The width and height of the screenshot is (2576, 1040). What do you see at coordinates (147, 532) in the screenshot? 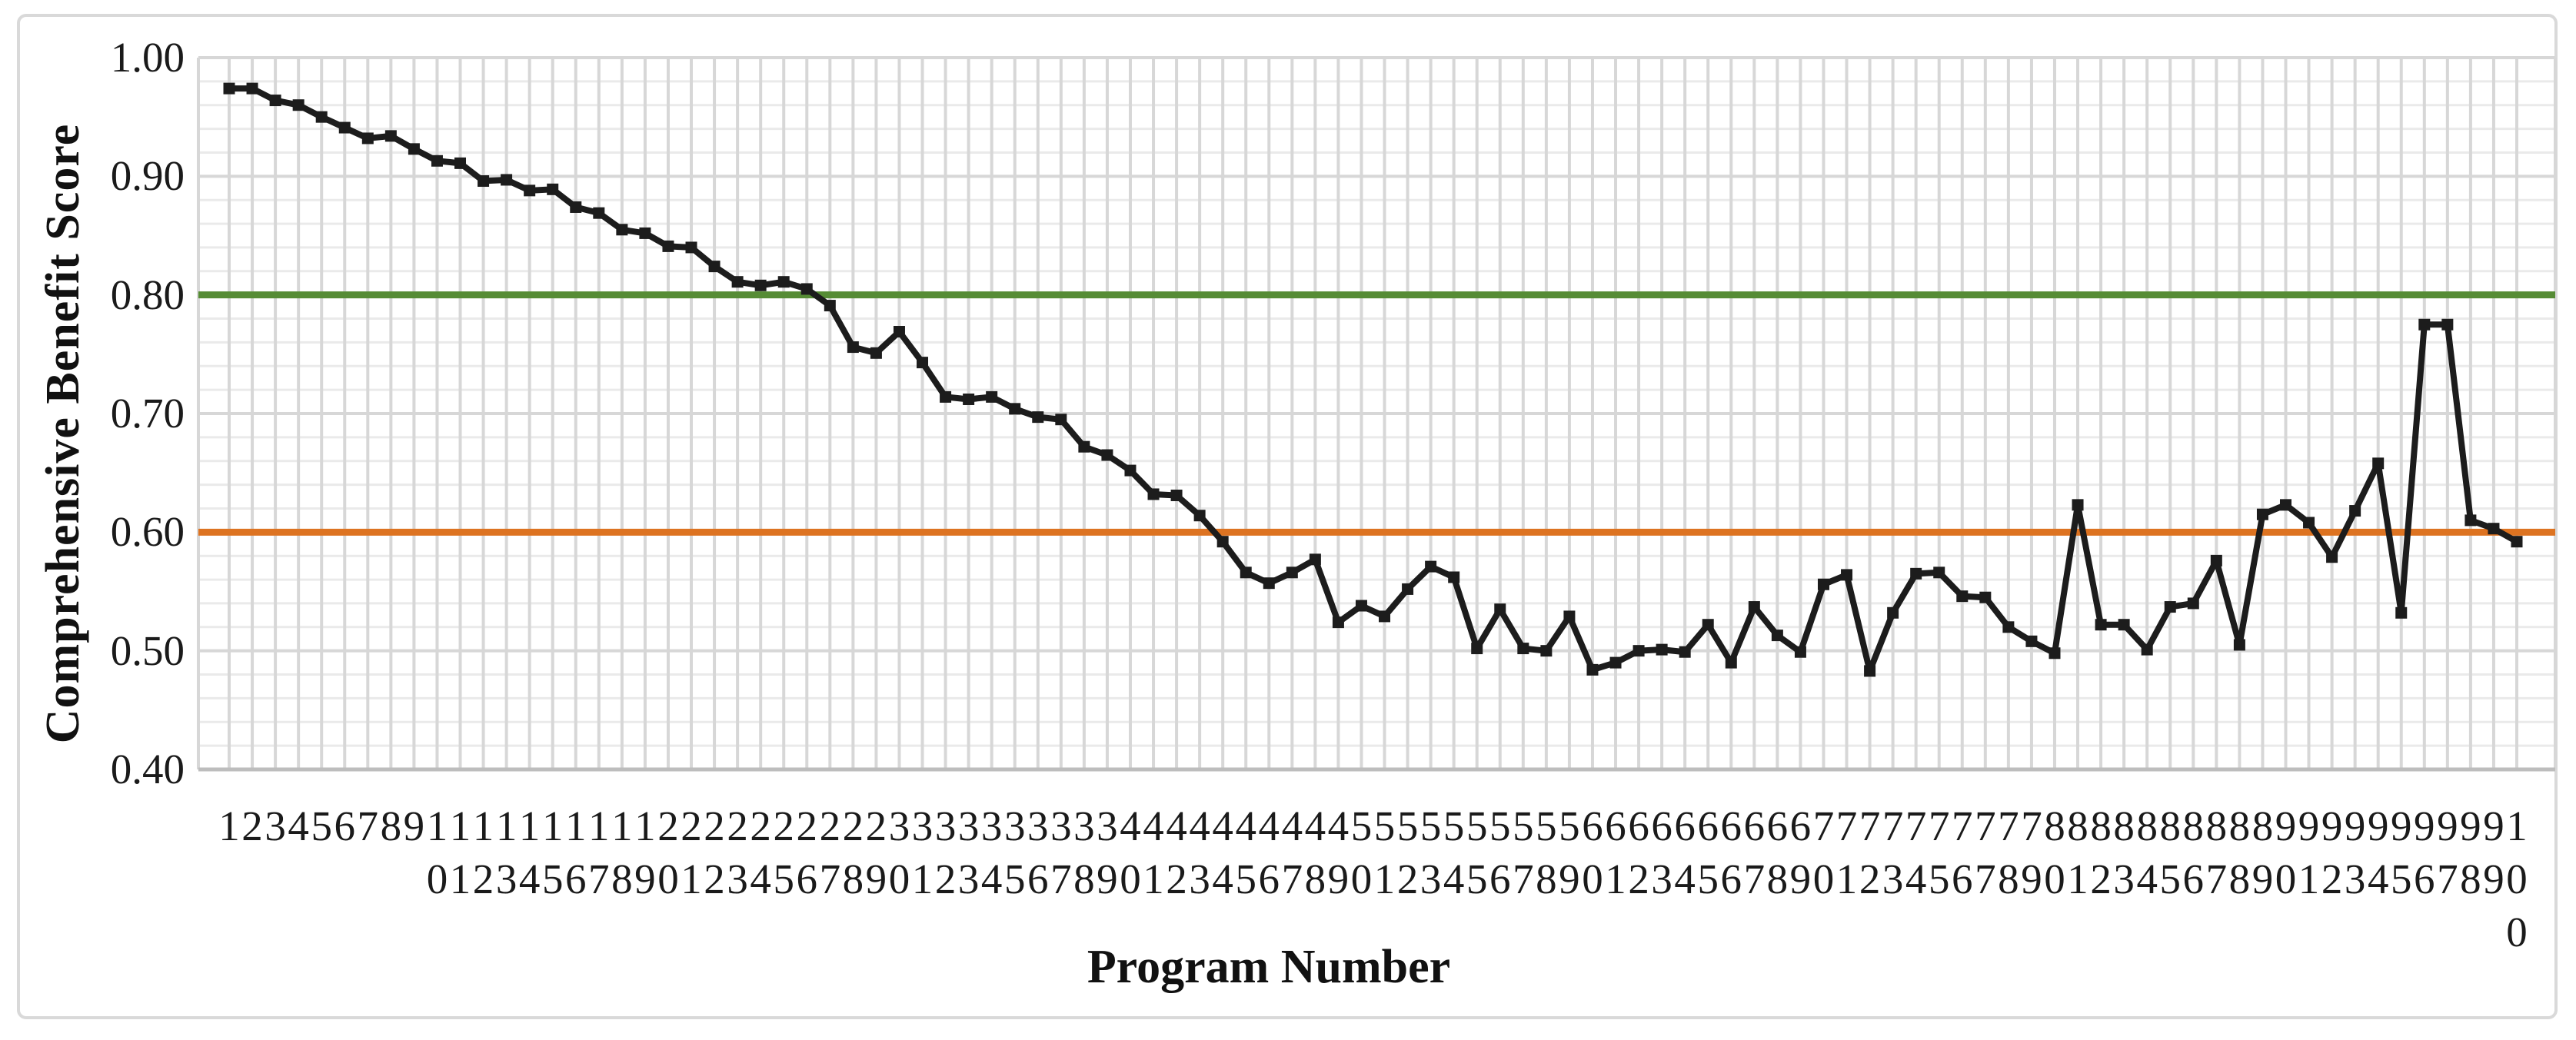
I see `y-tick-label: 0.60` at bounding box center [147, 532].